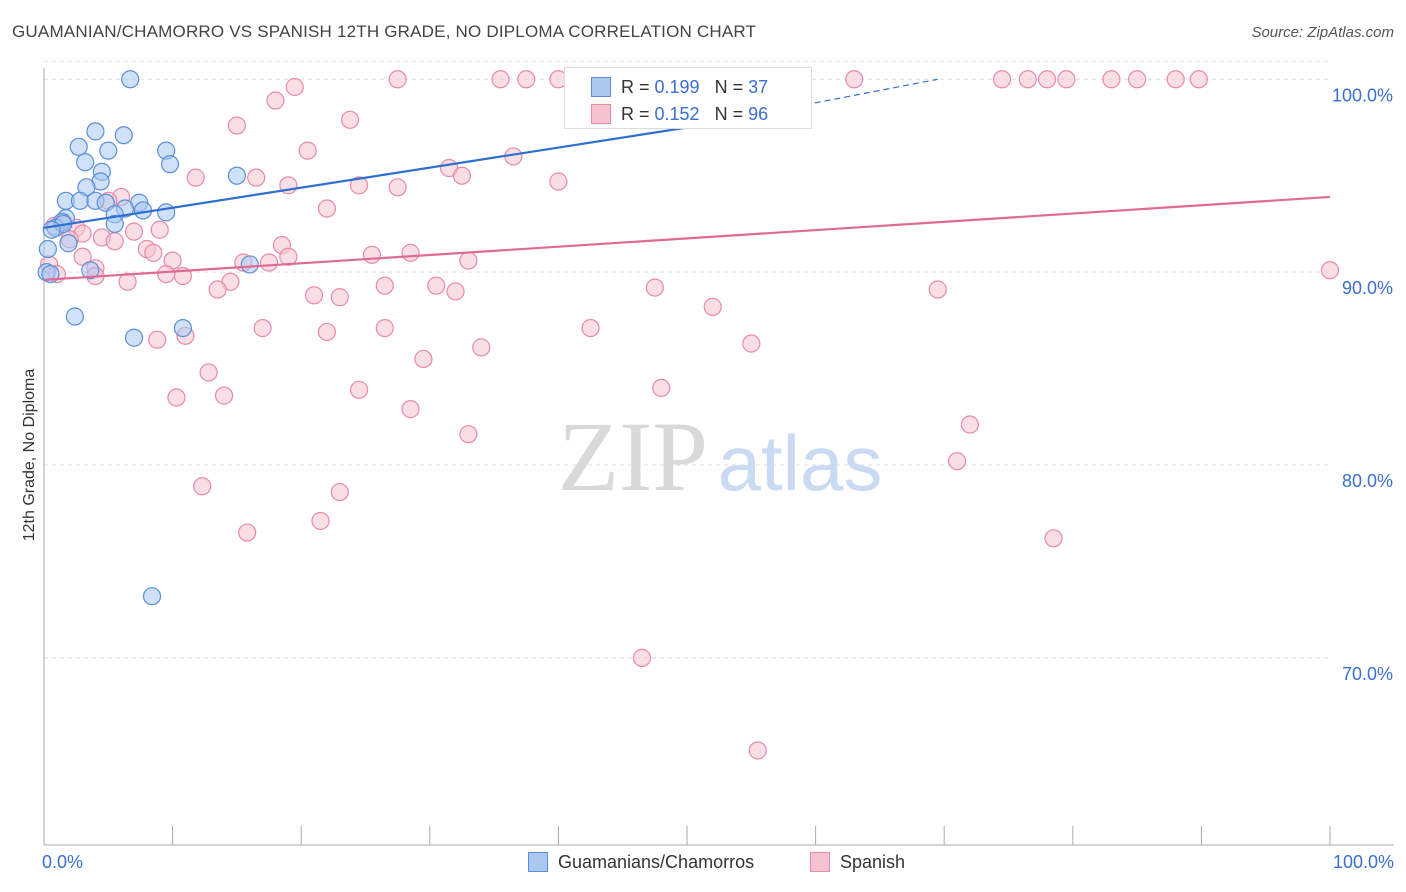  Describe the element at coordinates (677, 87) in the screenshot. I see `legend-r-value: 0.199` at that location.